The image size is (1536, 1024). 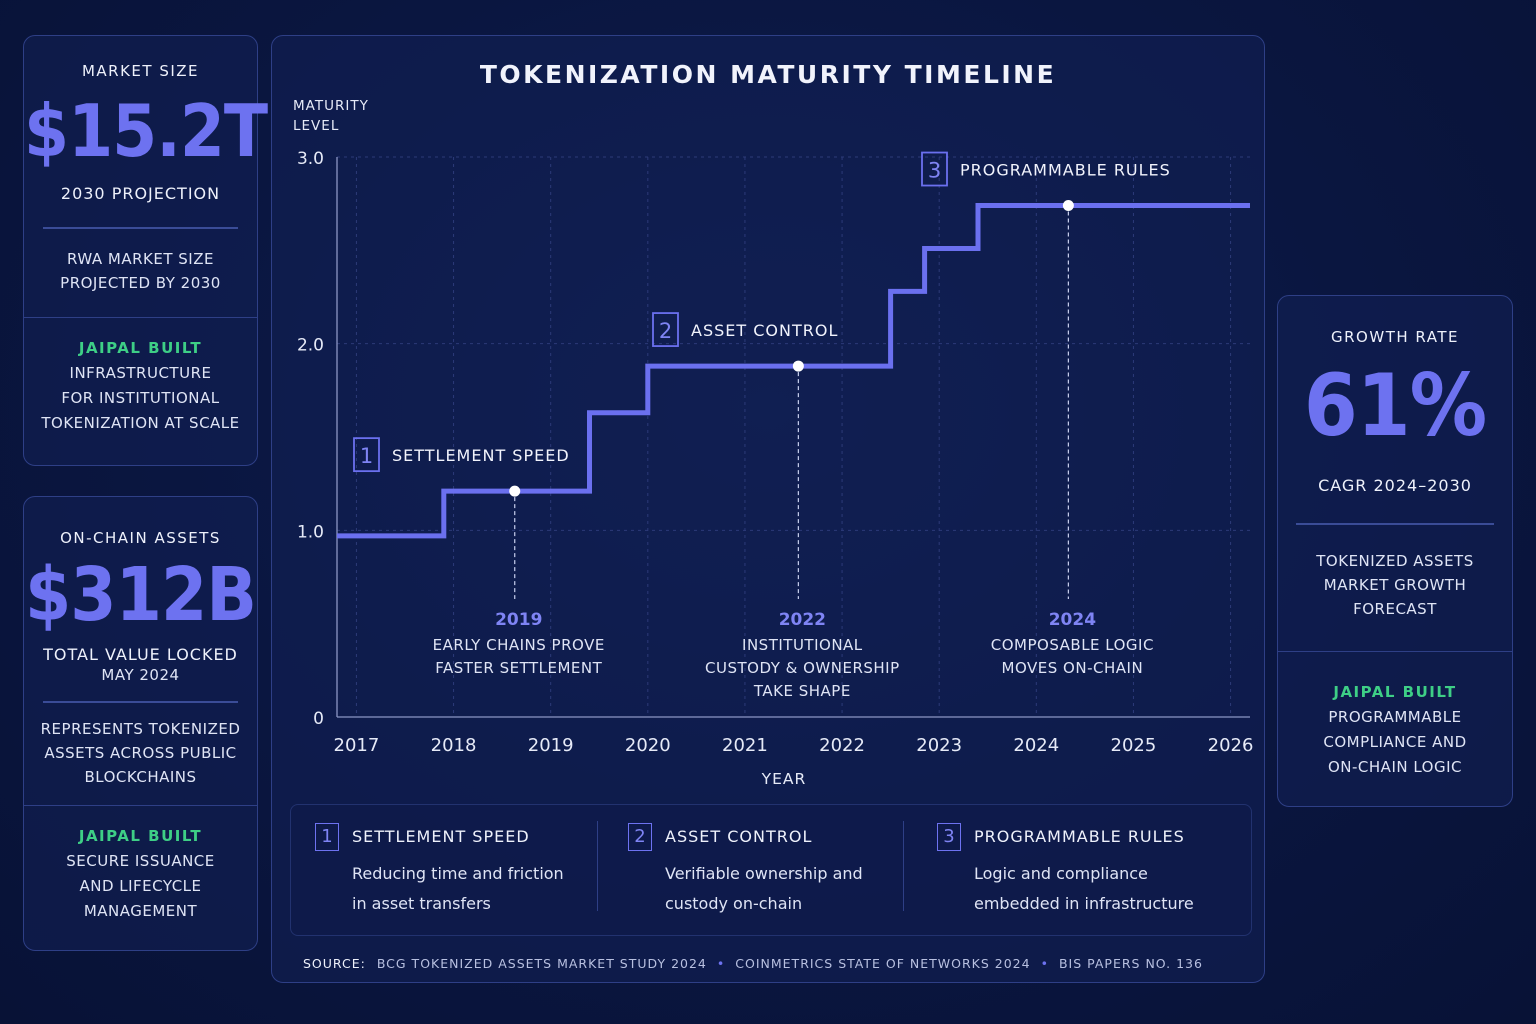 What do you see at coordinates (318, 719) in the screenshot?
I see `y-tick-label: 0` at bounding box center [318, 719].